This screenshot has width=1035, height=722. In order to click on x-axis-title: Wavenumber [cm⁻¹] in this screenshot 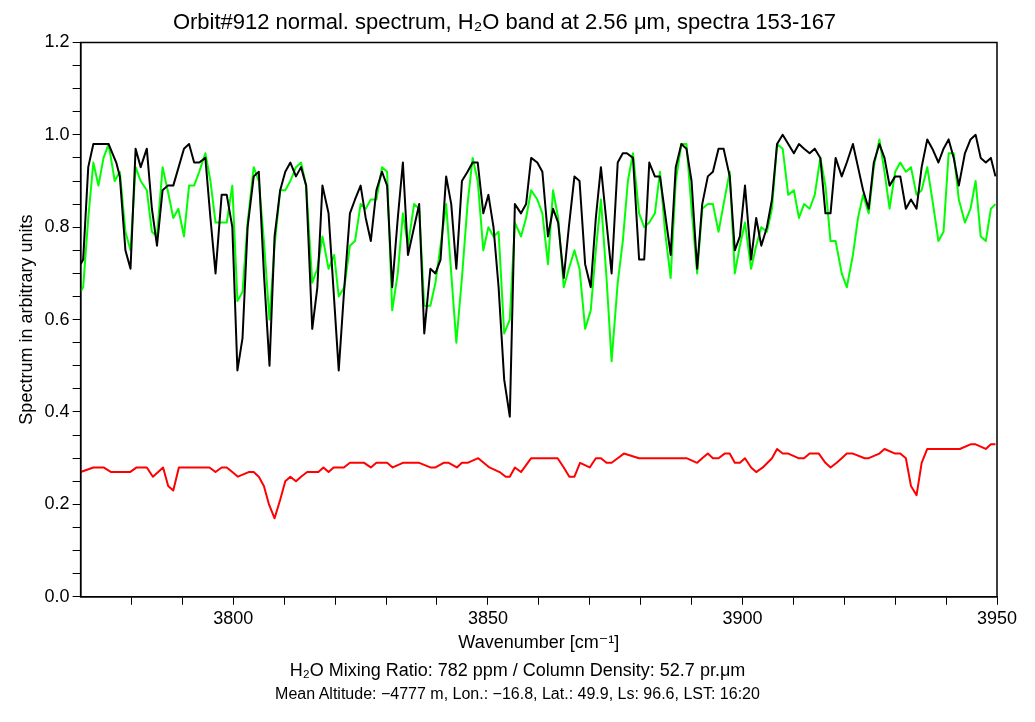, I will do `click(539, 642)`.